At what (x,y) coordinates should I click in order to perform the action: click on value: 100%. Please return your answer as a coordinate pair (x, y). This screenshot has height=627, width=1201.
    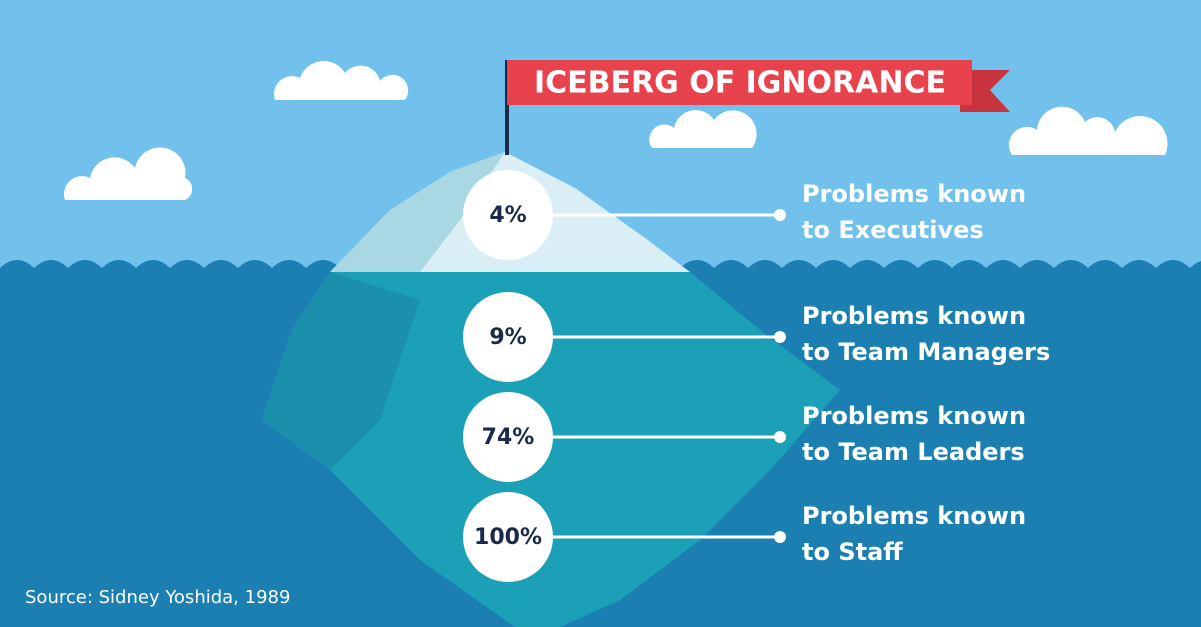
    Looking at the image, I should click on (508, 537).